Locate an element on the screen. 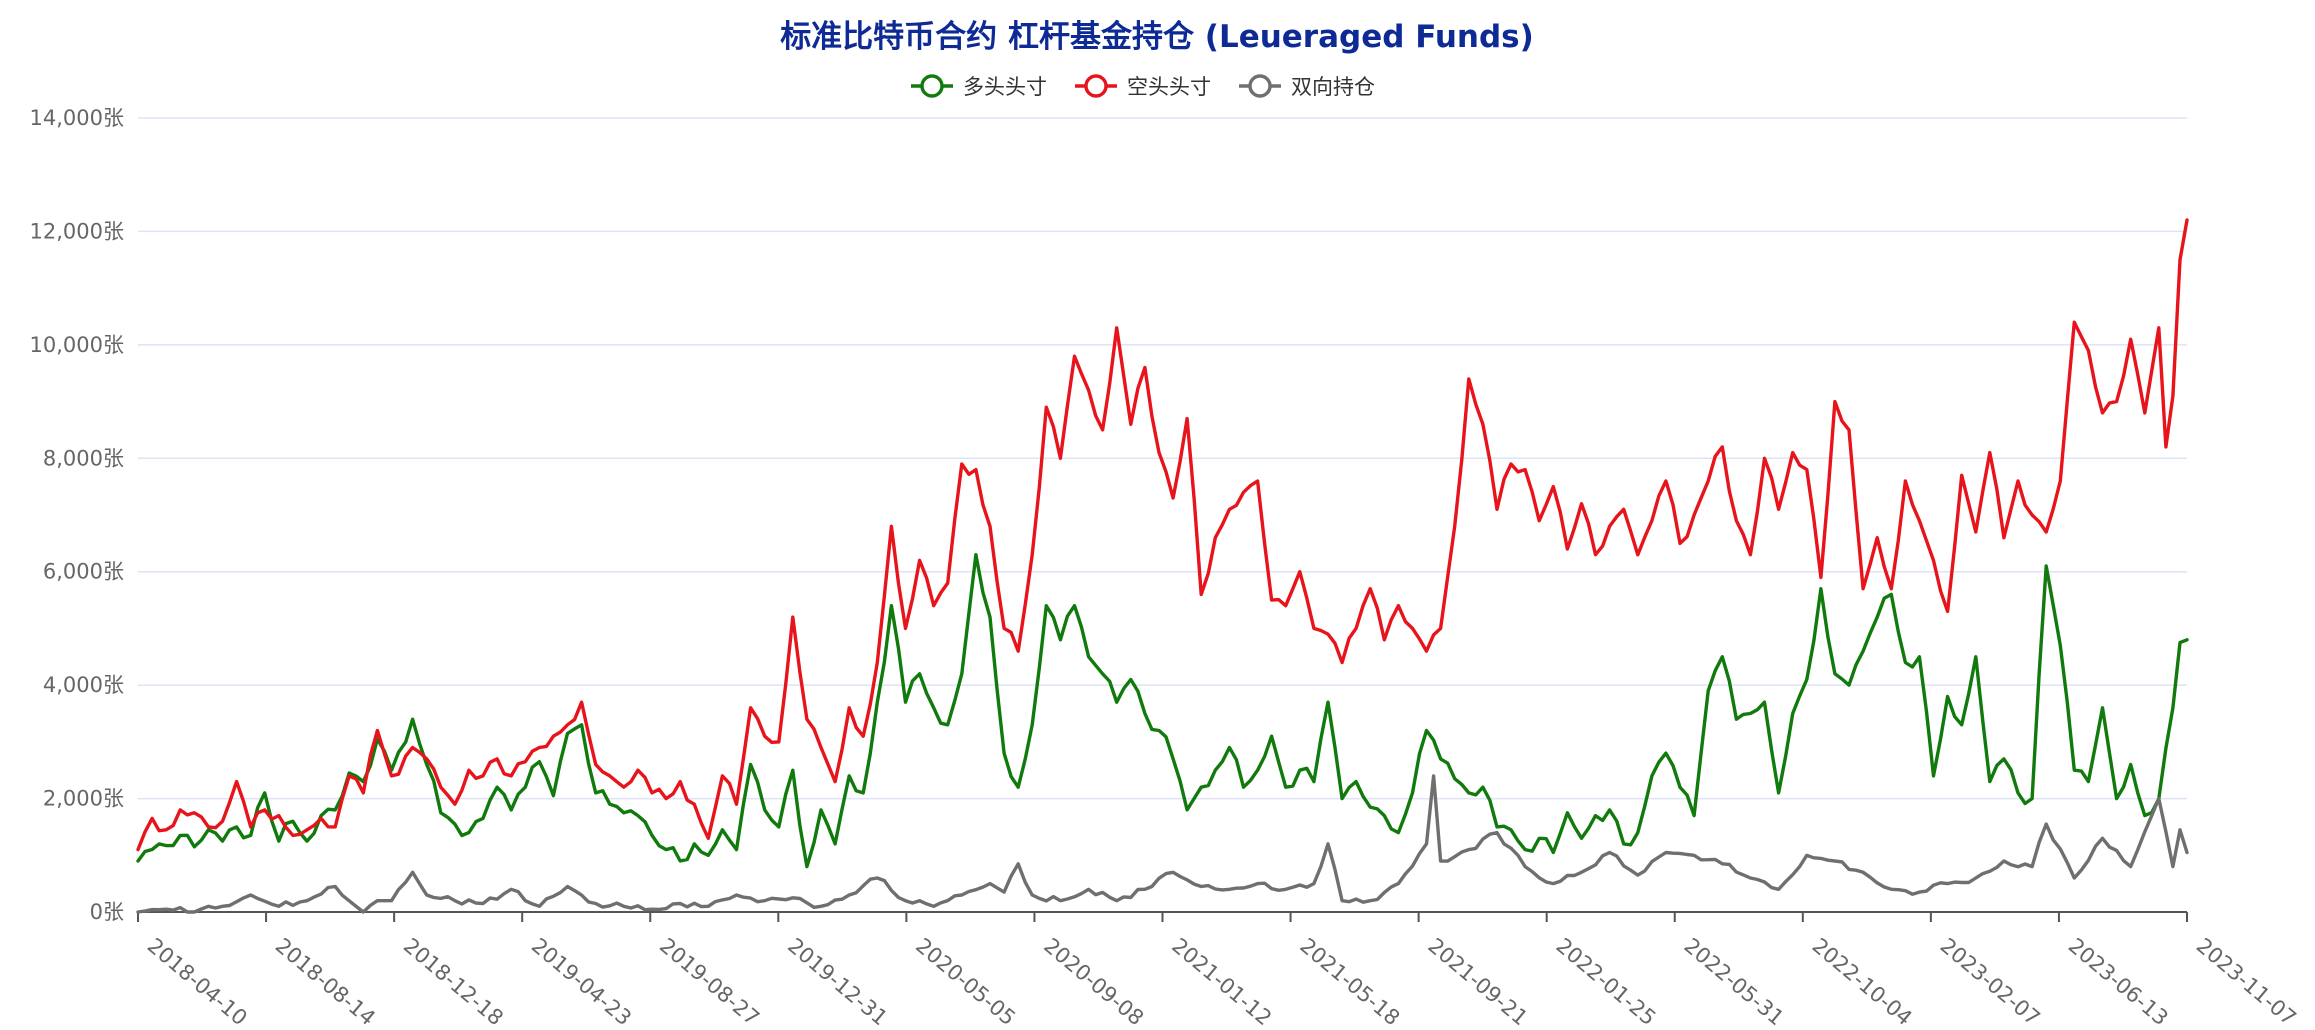 This screenshot has height=1030, width=2315. x-tick-label: 2019-12-31 is located at coordinates (837, 981).